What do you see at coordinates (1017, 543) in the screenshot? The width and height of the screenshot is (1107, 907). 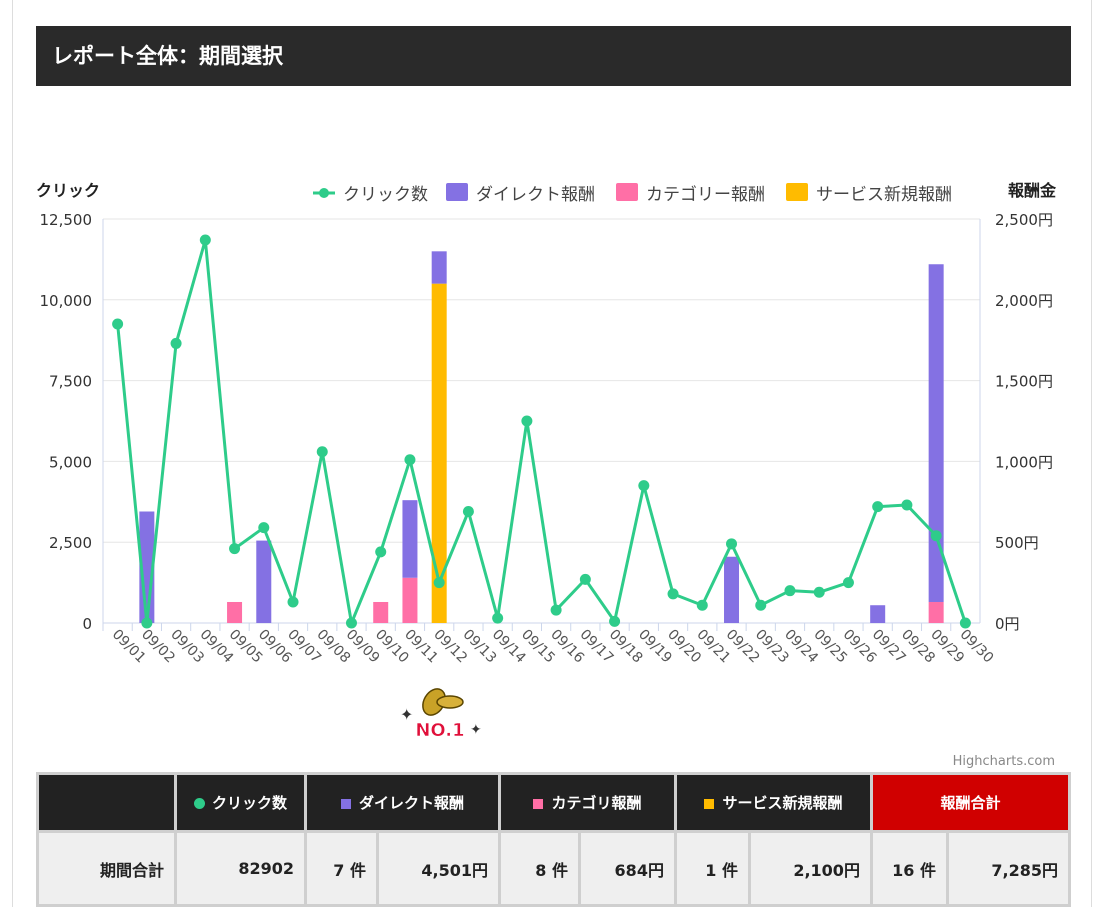 I see `y-right-tick-label: 500円` at bounding box center [1017, 543].